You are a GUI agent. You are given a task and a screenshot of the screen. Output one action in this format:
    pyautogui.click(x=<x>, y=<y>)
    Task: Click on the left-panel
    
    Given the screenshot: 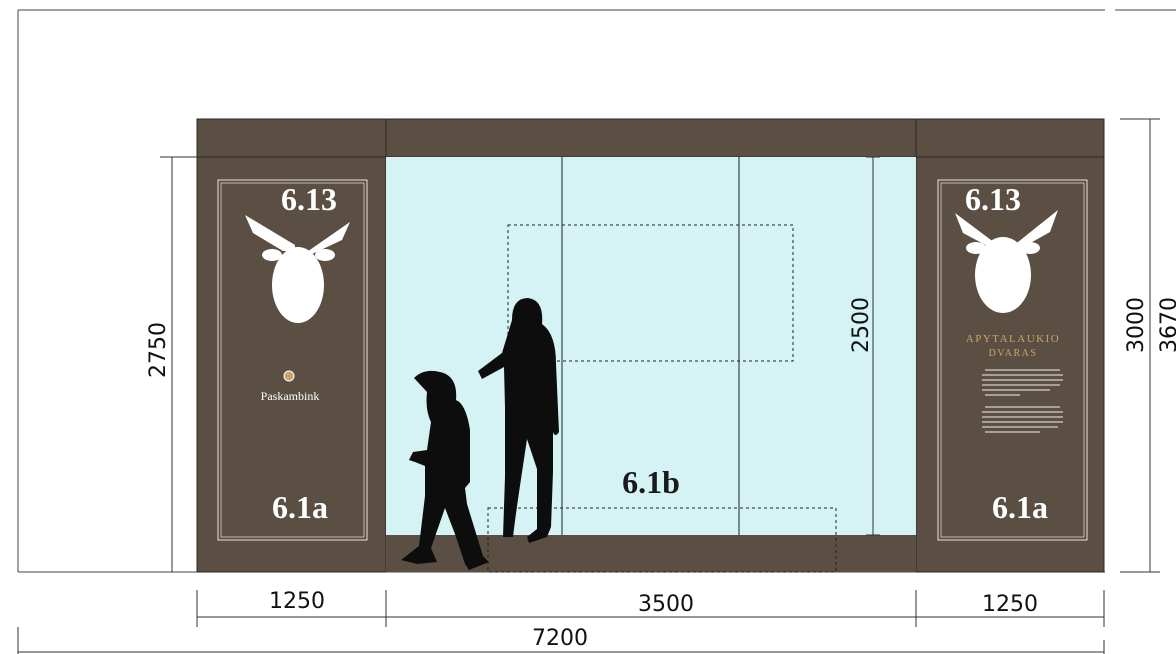 What is the action you would take?
    pyautogui.click(x=291, y=364)
    